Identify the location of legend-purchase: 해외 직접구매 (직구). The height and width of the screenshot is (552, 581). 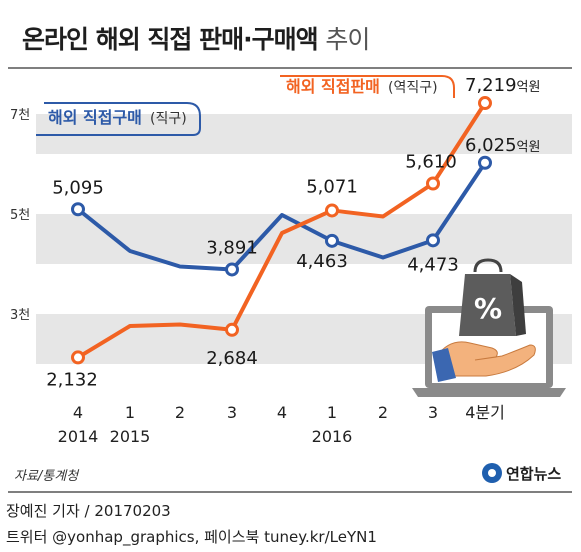
(118, 119).